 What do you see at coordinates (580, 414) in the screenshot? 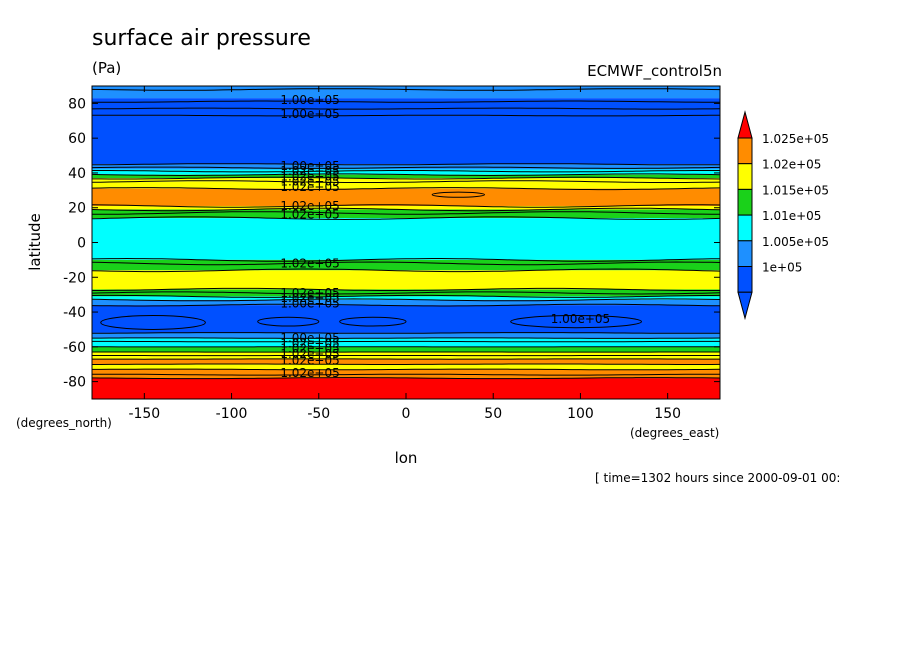
I see `x-tick-label: 100` at bounding box center [580, 414].